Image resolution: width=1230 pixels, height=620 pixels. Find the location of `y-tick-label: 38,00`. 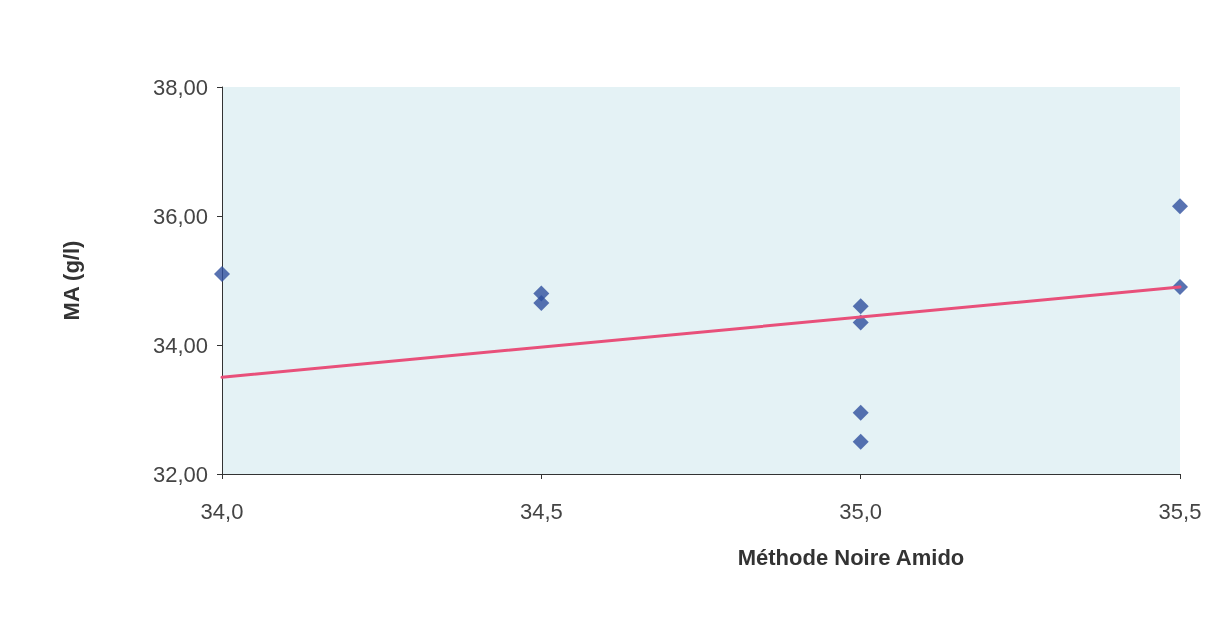

y-tick-label: 38,00 is located at coordinates (180, 87).